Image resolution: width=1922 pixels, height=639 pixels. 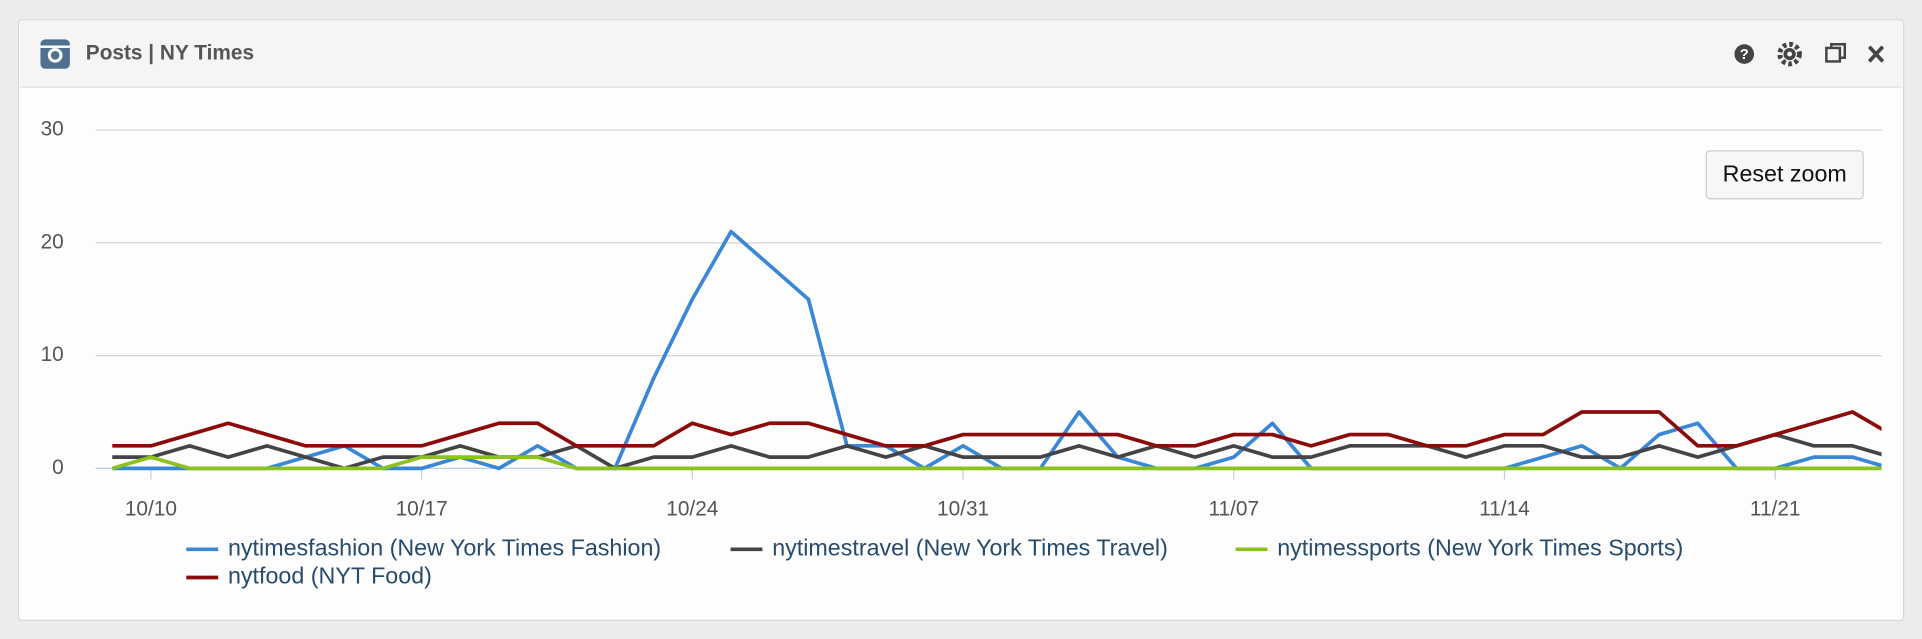 I want to click on popout-icon, so click(x=1836, y=53).